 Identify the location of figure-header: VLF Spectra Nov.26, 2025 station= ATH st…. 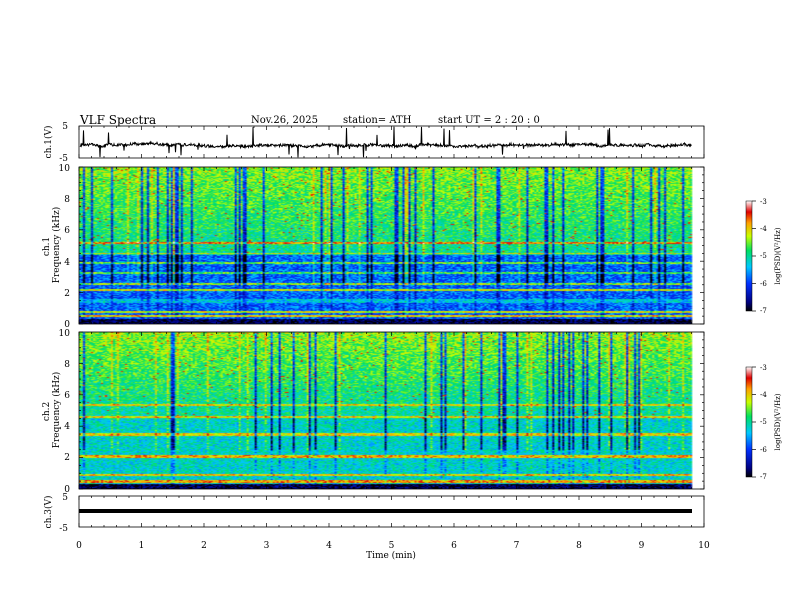
(309, 120).